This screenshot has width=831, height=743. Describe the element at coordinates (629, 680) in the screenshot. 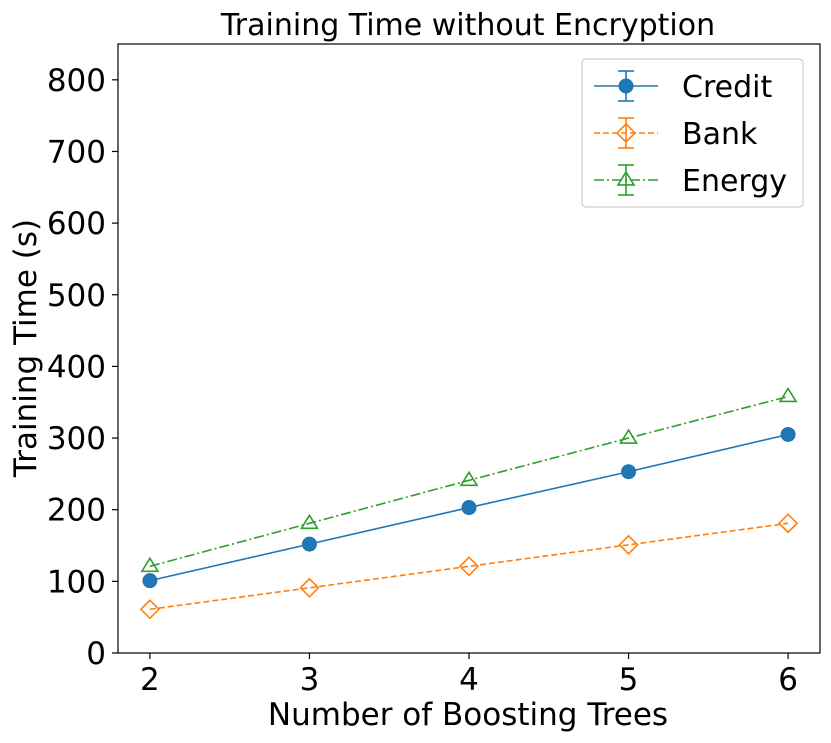

I see `x-tick-label: 5` at that location.